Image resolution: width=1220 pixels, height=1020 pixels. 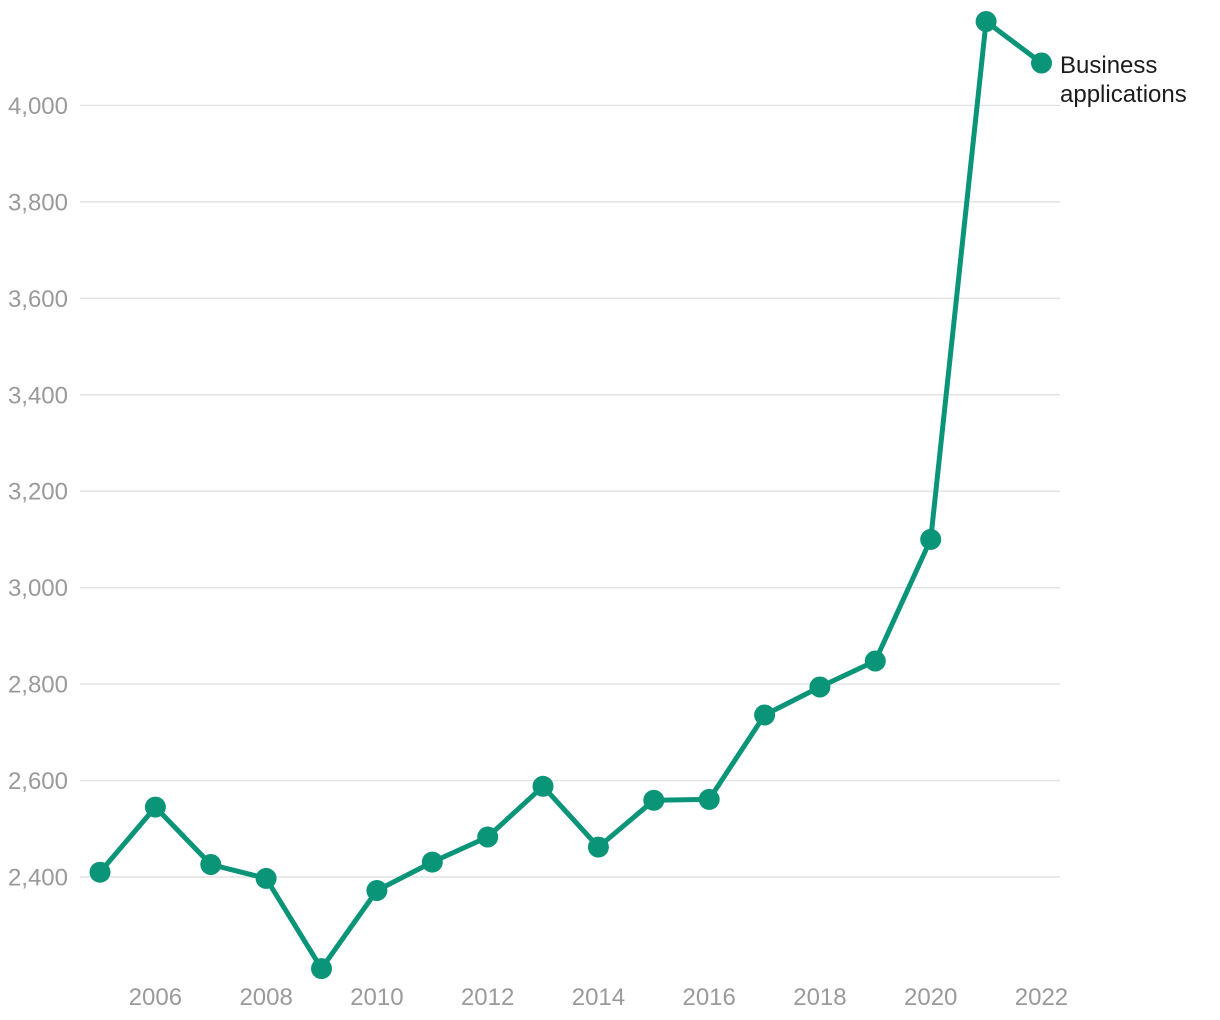 I want to click on x-tick-label: 2012, so click(x=487, y=997).